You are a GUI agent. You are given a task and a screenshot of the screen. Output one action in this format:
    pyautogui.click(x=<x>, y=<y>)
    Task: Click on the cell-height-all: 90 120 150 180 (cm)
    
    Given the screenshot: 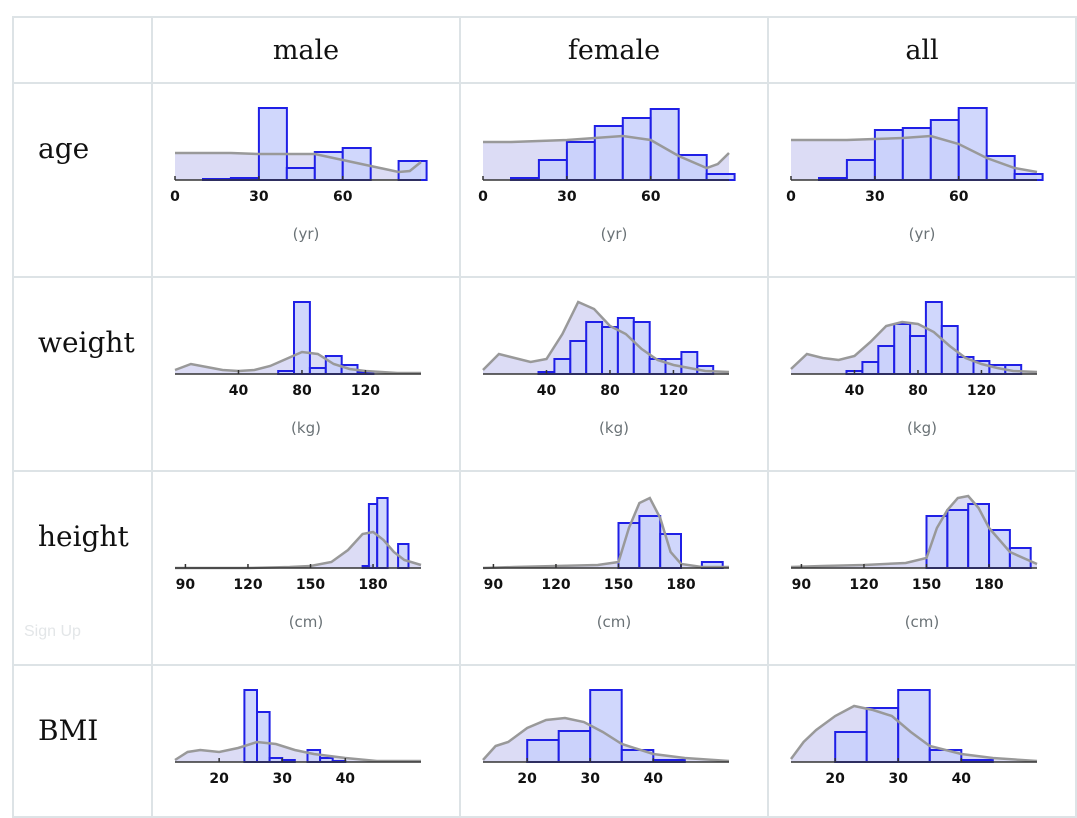 What is the action you would take?
    pyautogui.click(x=922, y=568)
    